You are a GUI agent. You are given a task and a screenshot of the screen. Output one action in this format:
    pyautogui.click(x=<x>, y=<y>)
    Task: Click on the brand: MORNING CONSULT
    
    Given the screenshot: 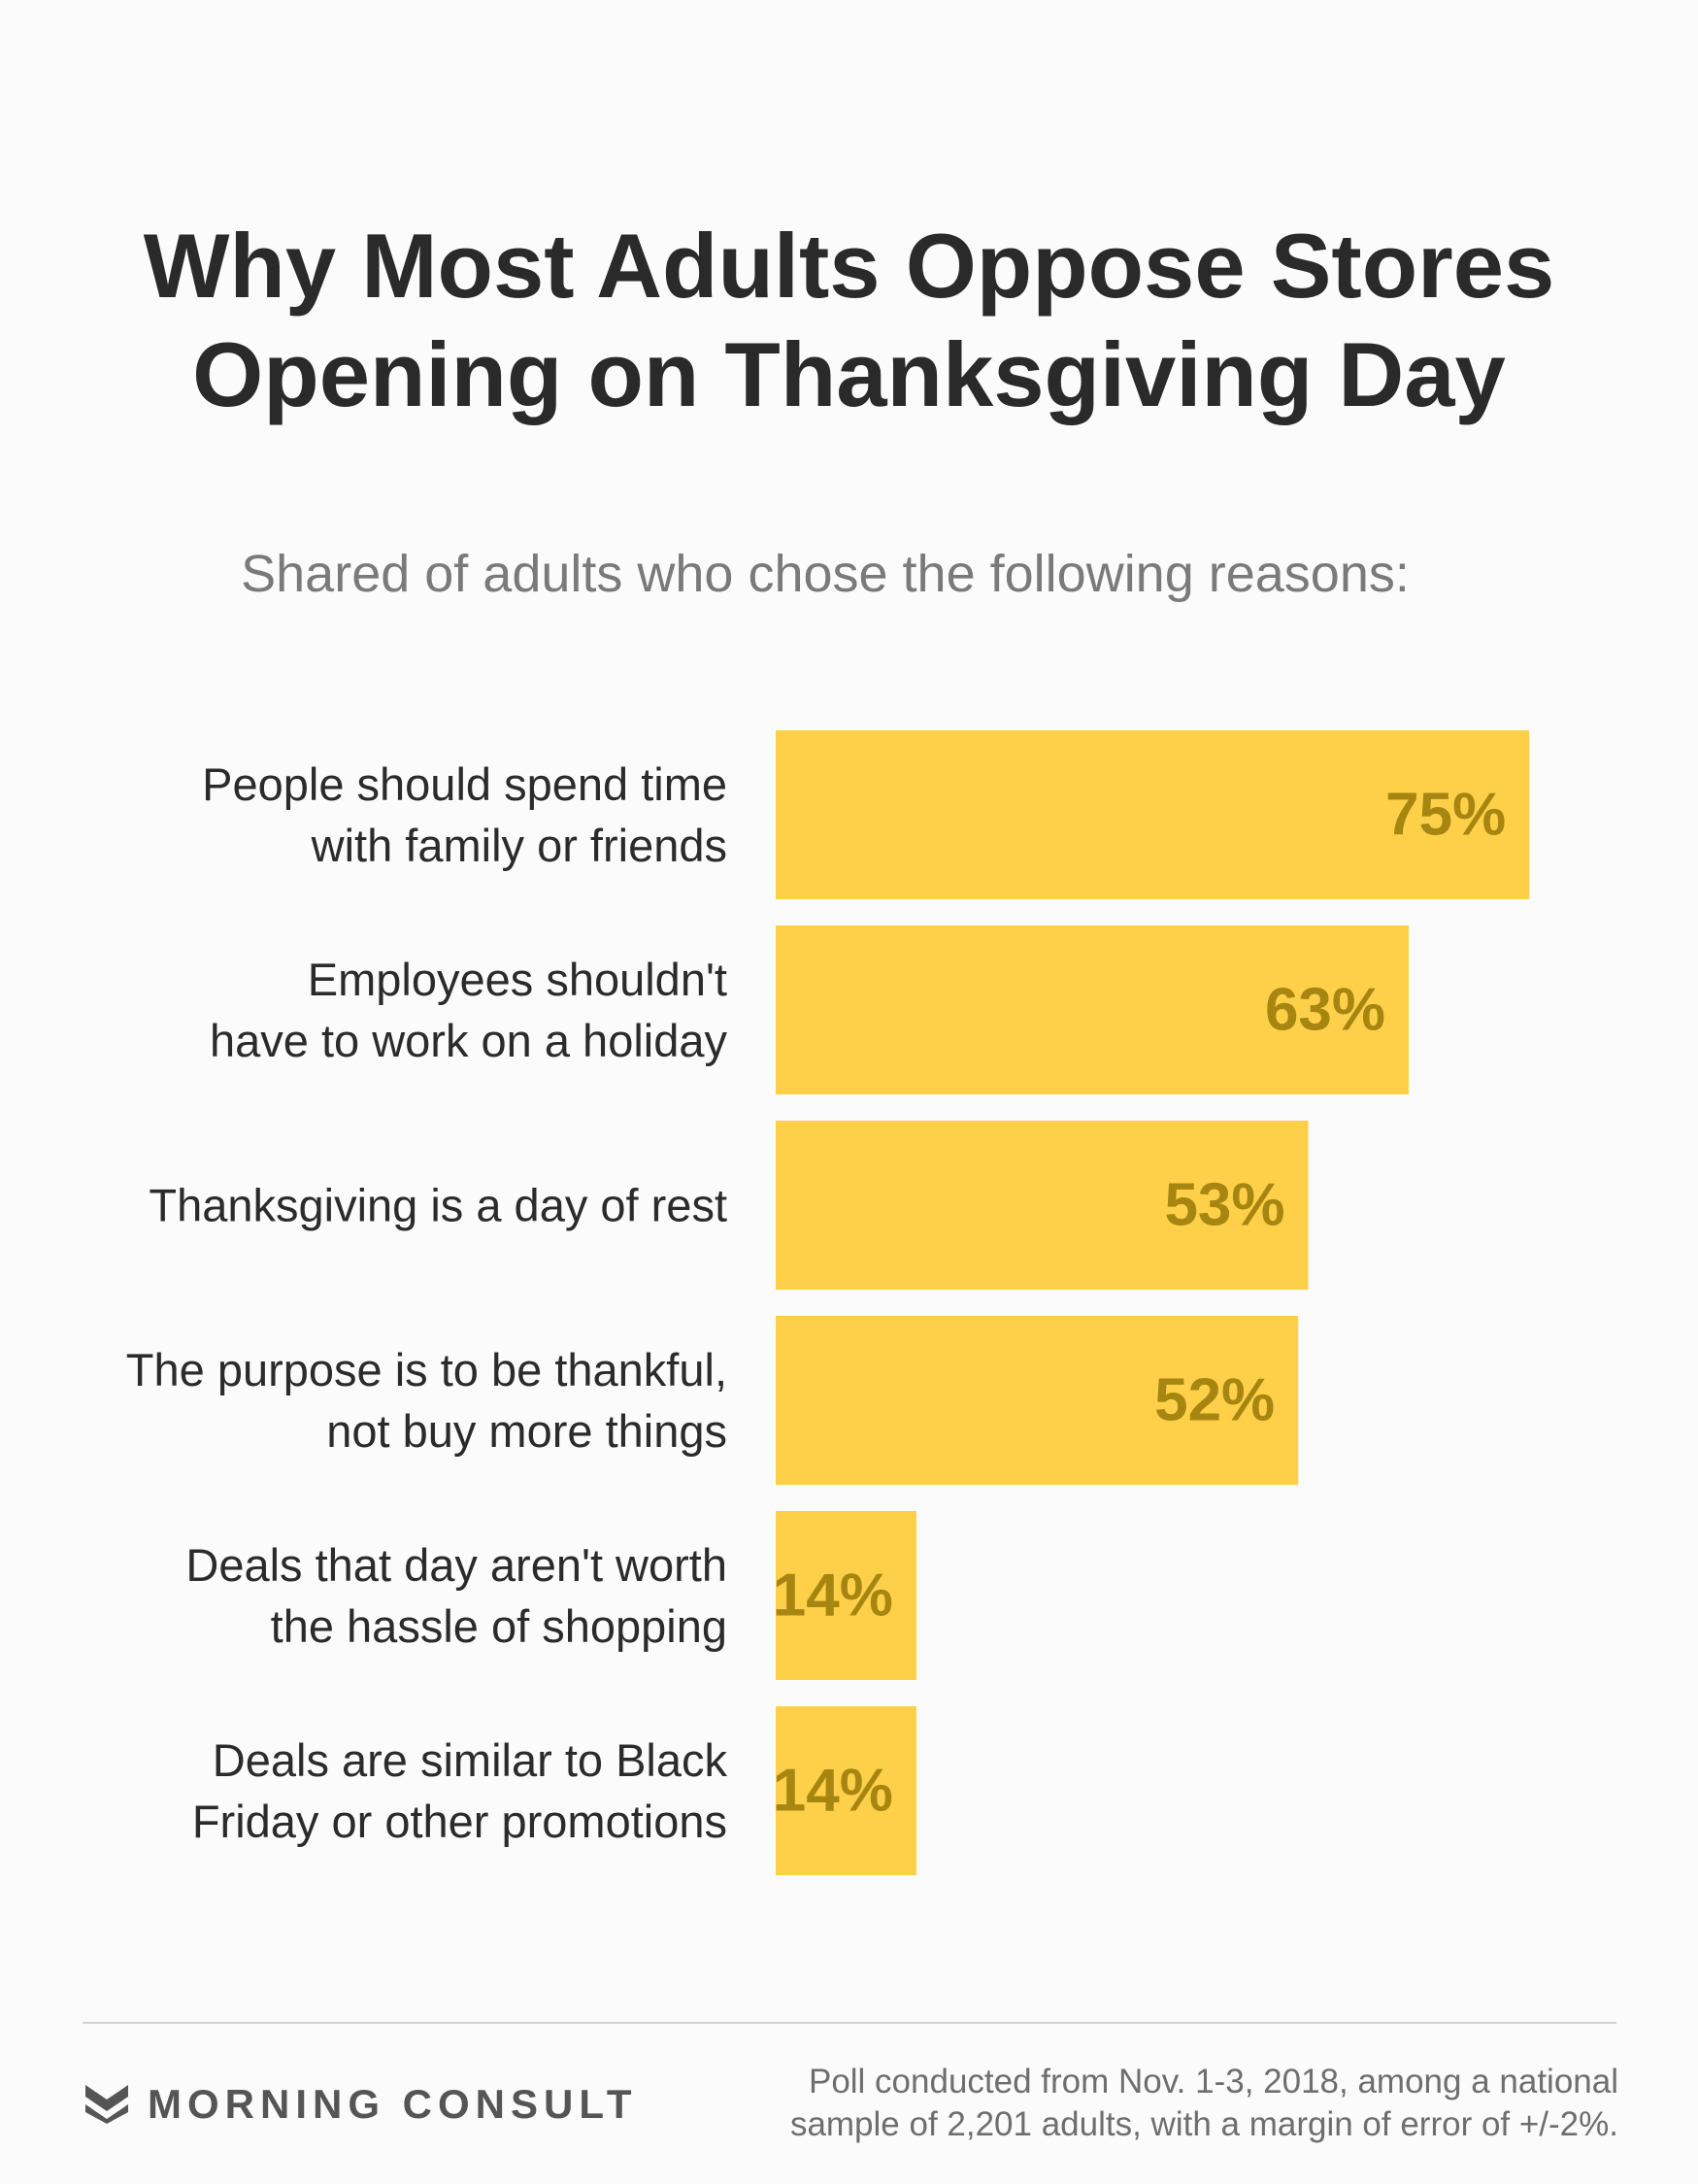 What is the action you would take?
    pyautogui.click(x=361, y=2104)
    